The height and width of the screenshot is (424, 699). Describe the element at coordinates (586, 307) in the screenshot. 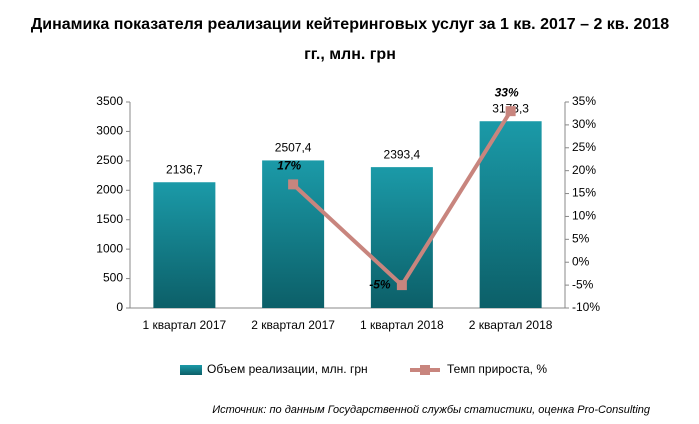

I see `y2-tick-label: -10%` at that location.